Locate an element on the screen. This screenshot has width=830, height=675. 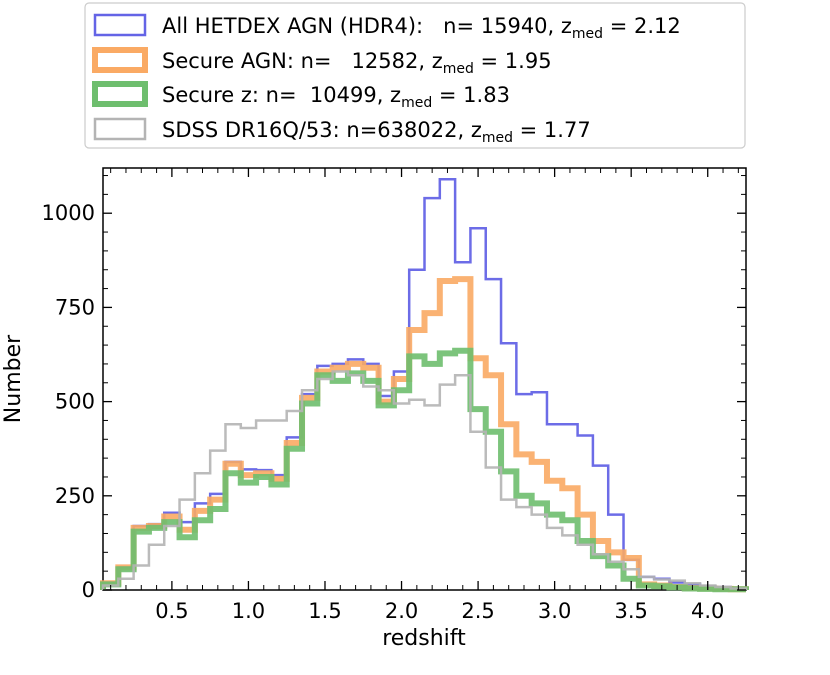
y-tick-label: 1000 is located at coordinates (68, 213).